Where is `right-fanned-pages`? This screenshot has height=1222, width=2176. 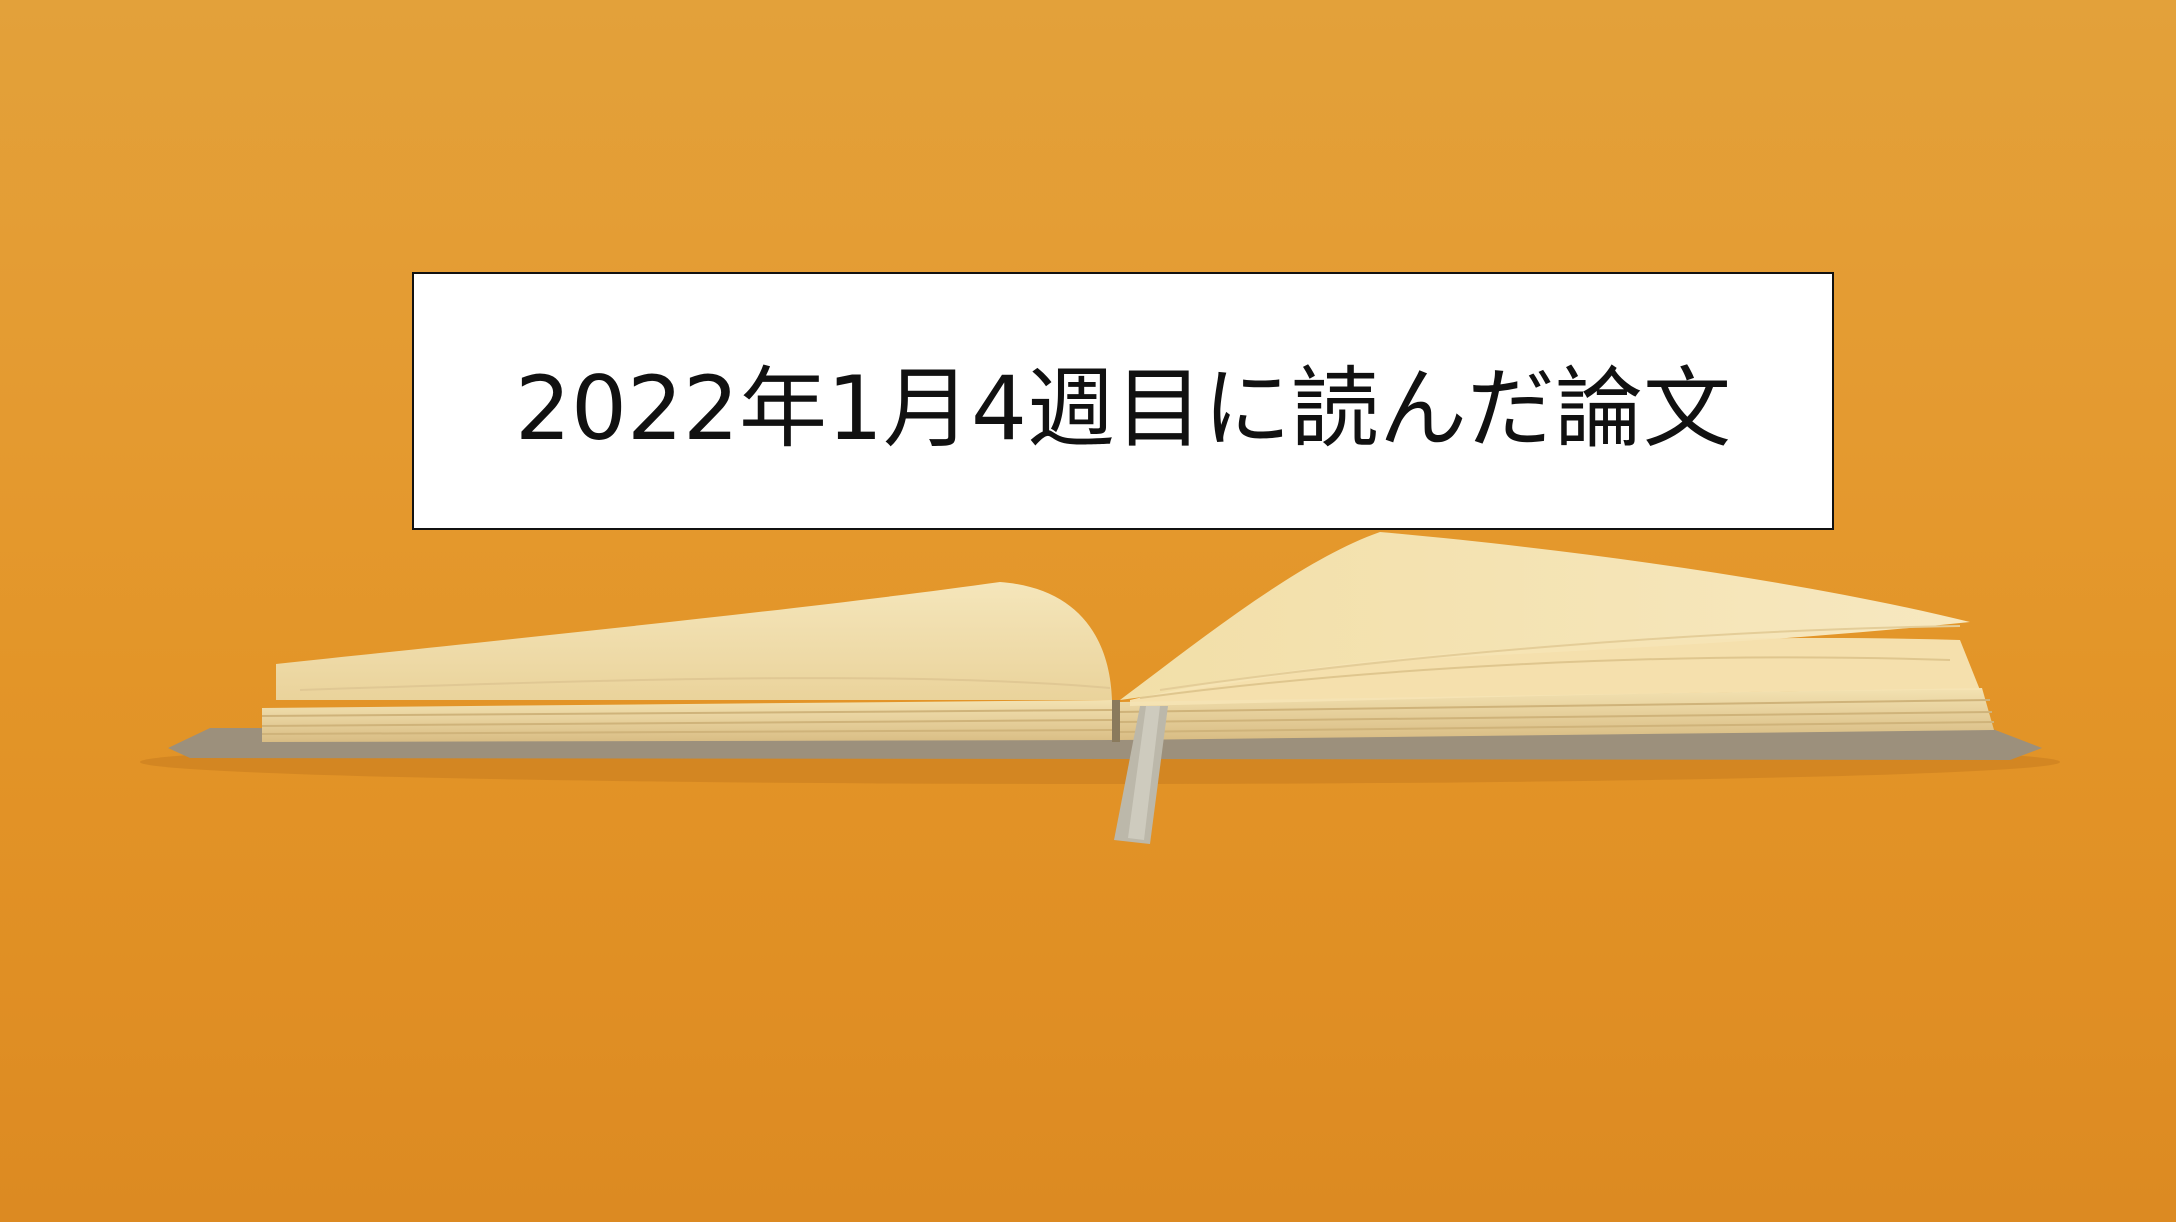 right-fanned-pages is located at coordinates (1545, 616).